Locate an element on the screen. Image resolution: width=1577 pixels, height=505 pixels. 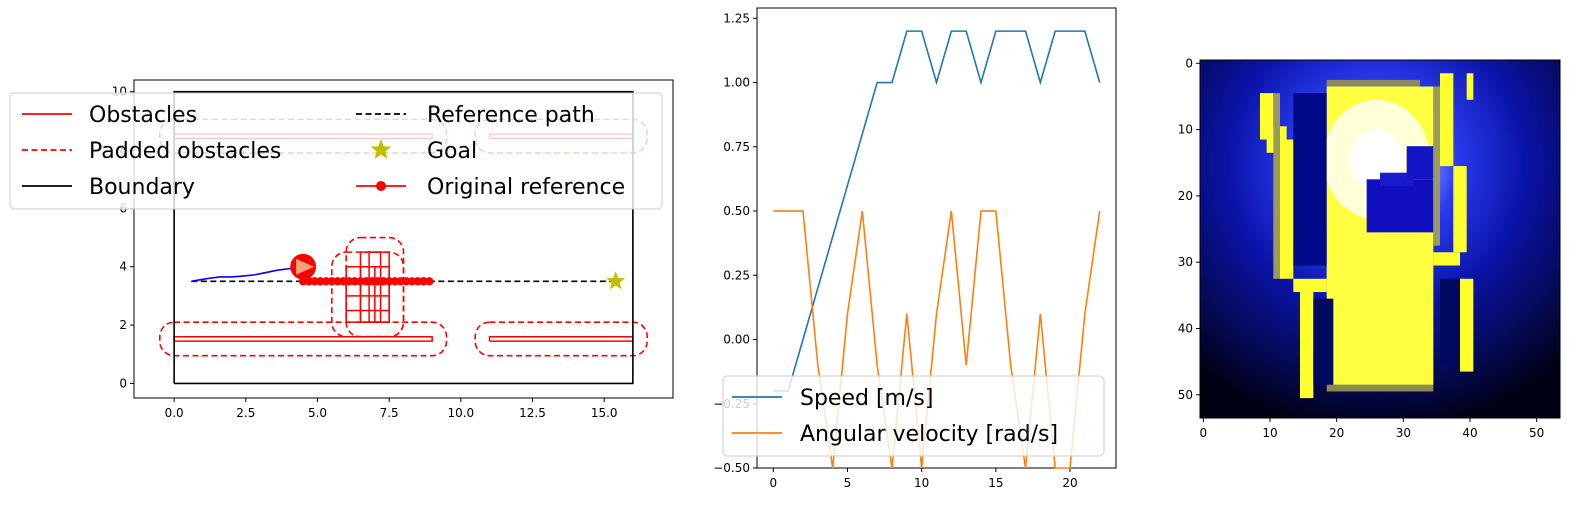
heatmap-x-tick-label: 10 is located at coordinates (1269, 433).